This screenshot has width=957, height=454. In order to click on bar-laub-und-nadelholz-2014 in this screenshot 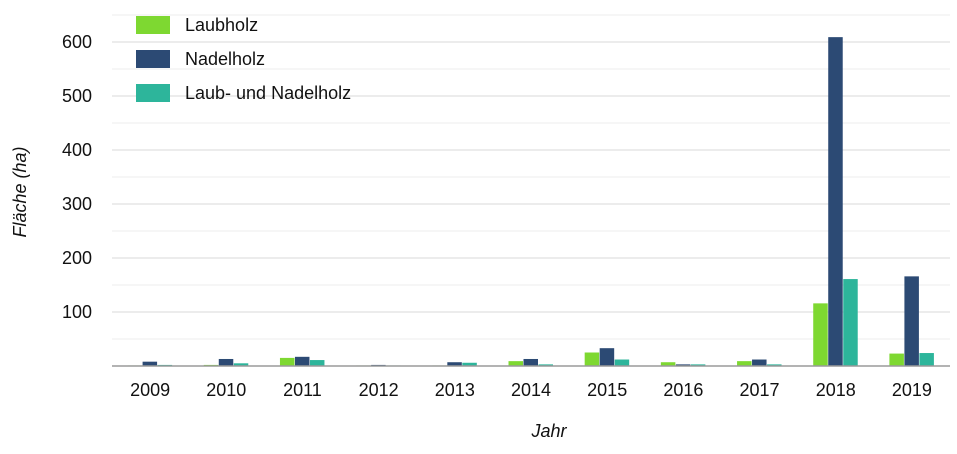, I will do `click(545, 365)`.